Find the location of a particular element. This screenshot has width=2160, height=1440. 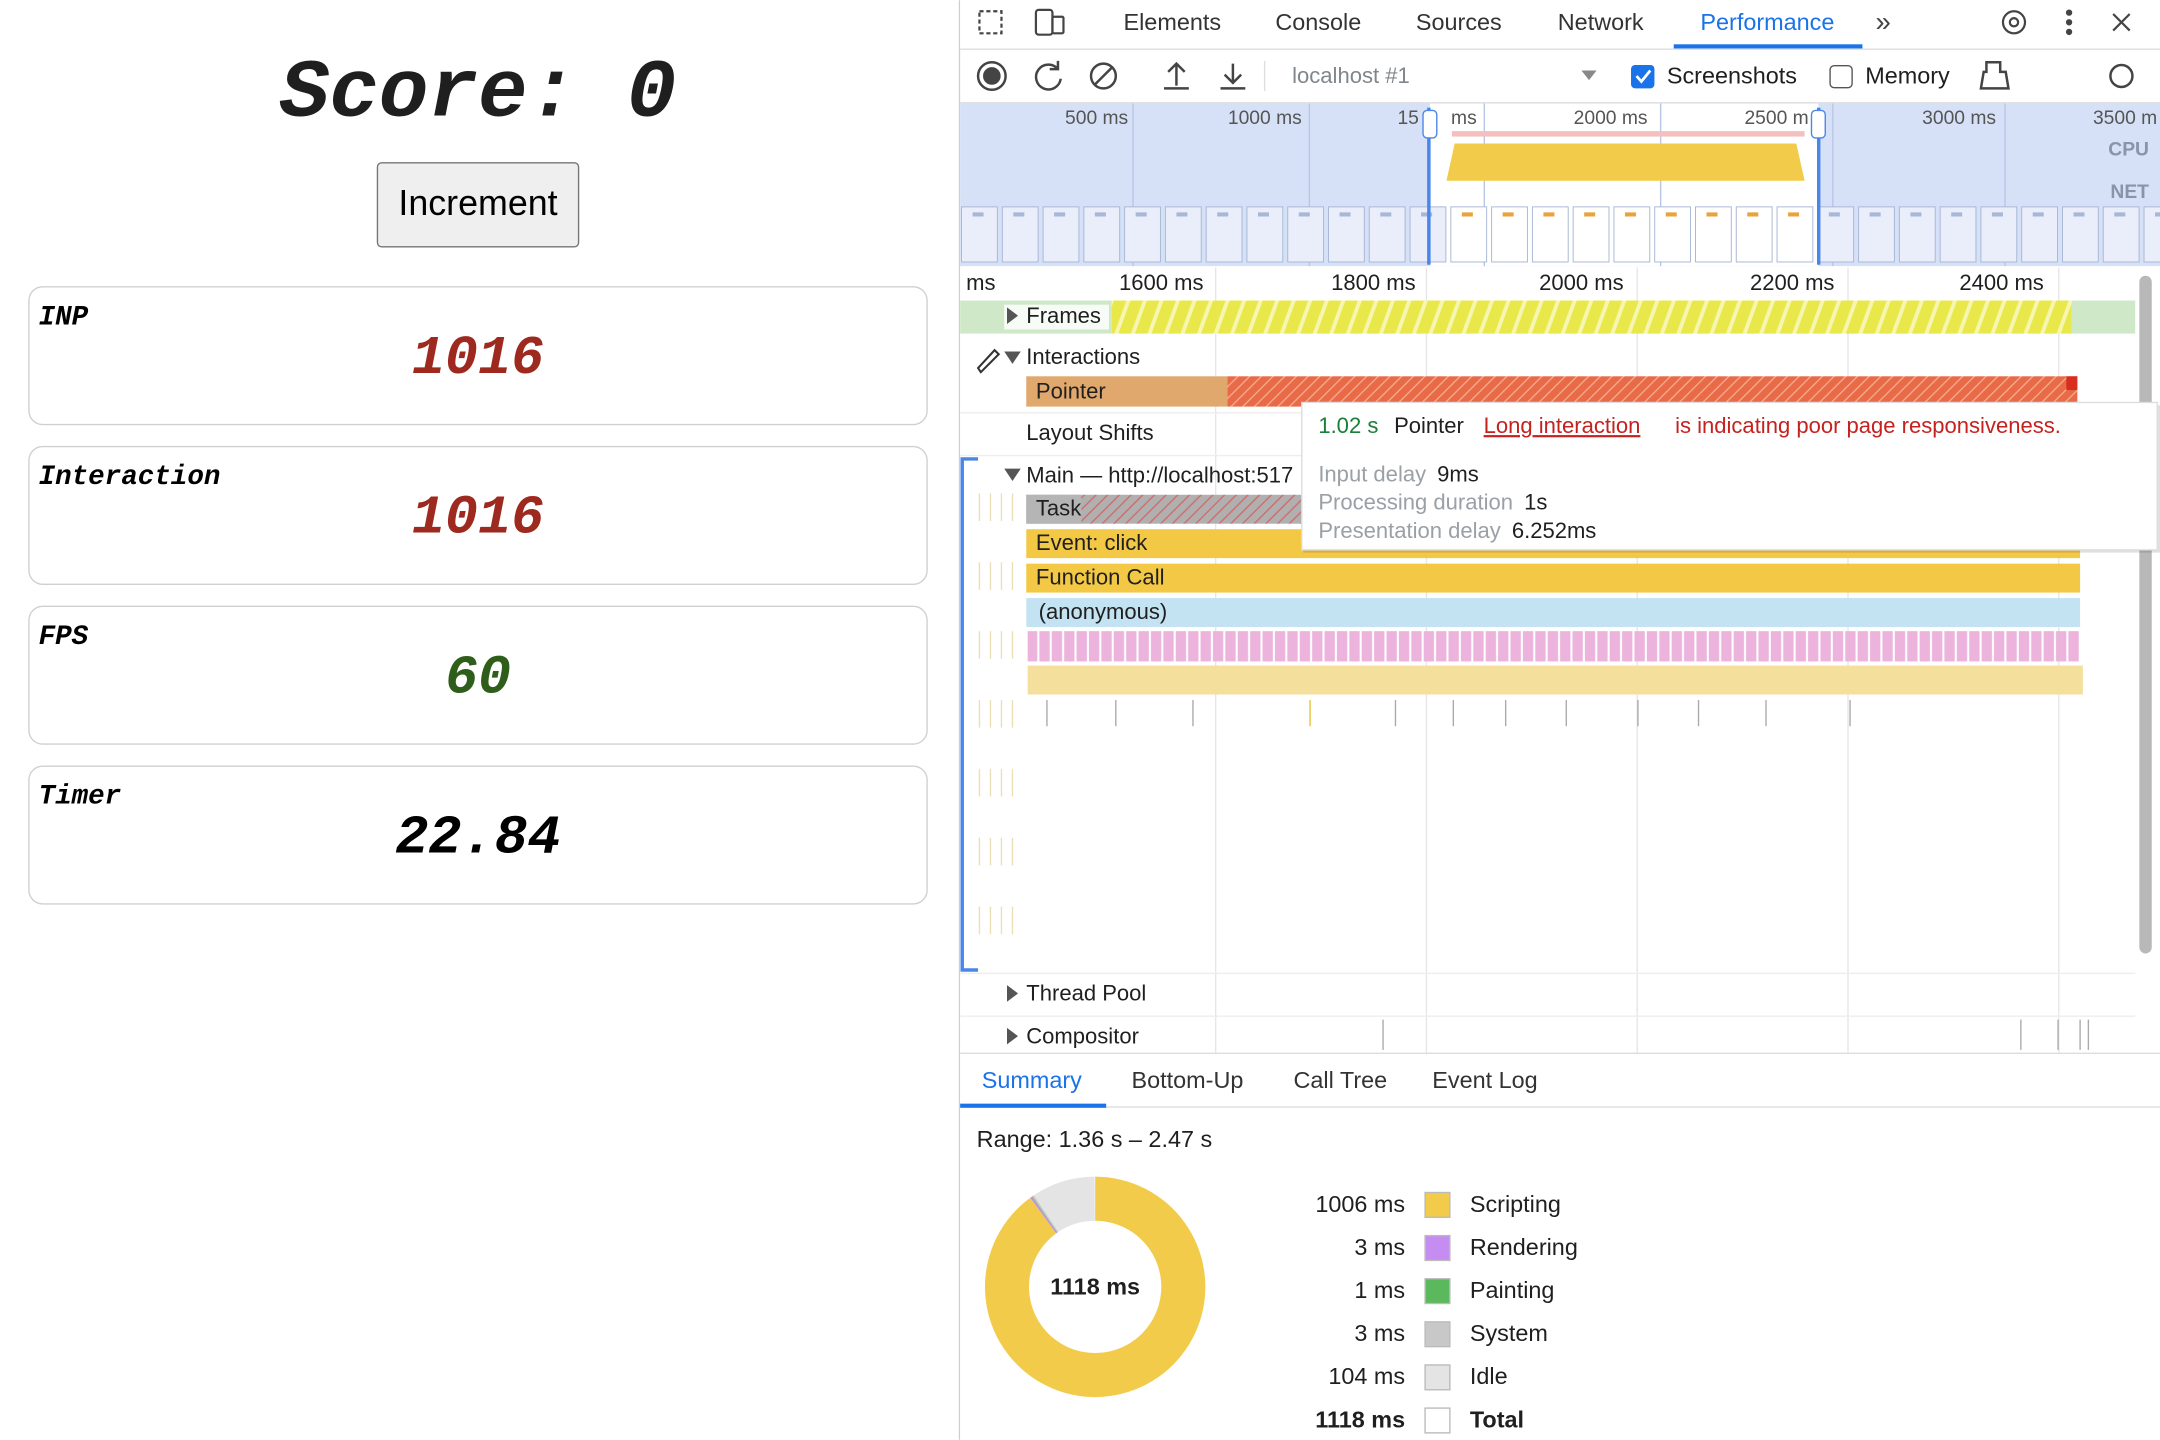

summary-value: 3 ms is located at coordinates (1379, 1247).